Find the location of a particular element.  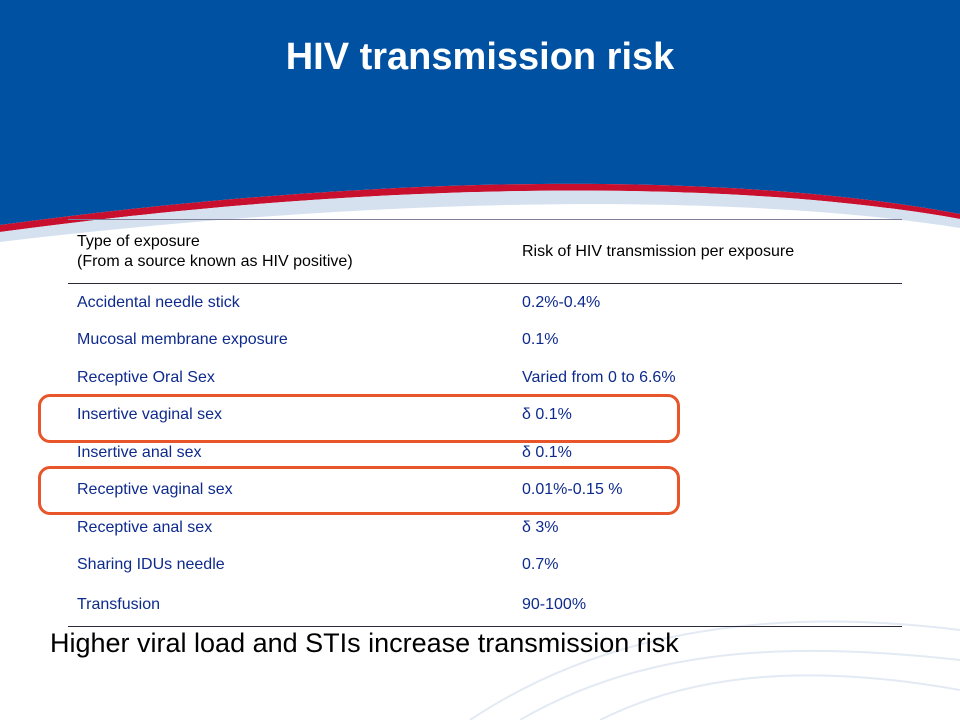

column-header-exposure-line1: Type of exposure is located at coordinates (138, 241).